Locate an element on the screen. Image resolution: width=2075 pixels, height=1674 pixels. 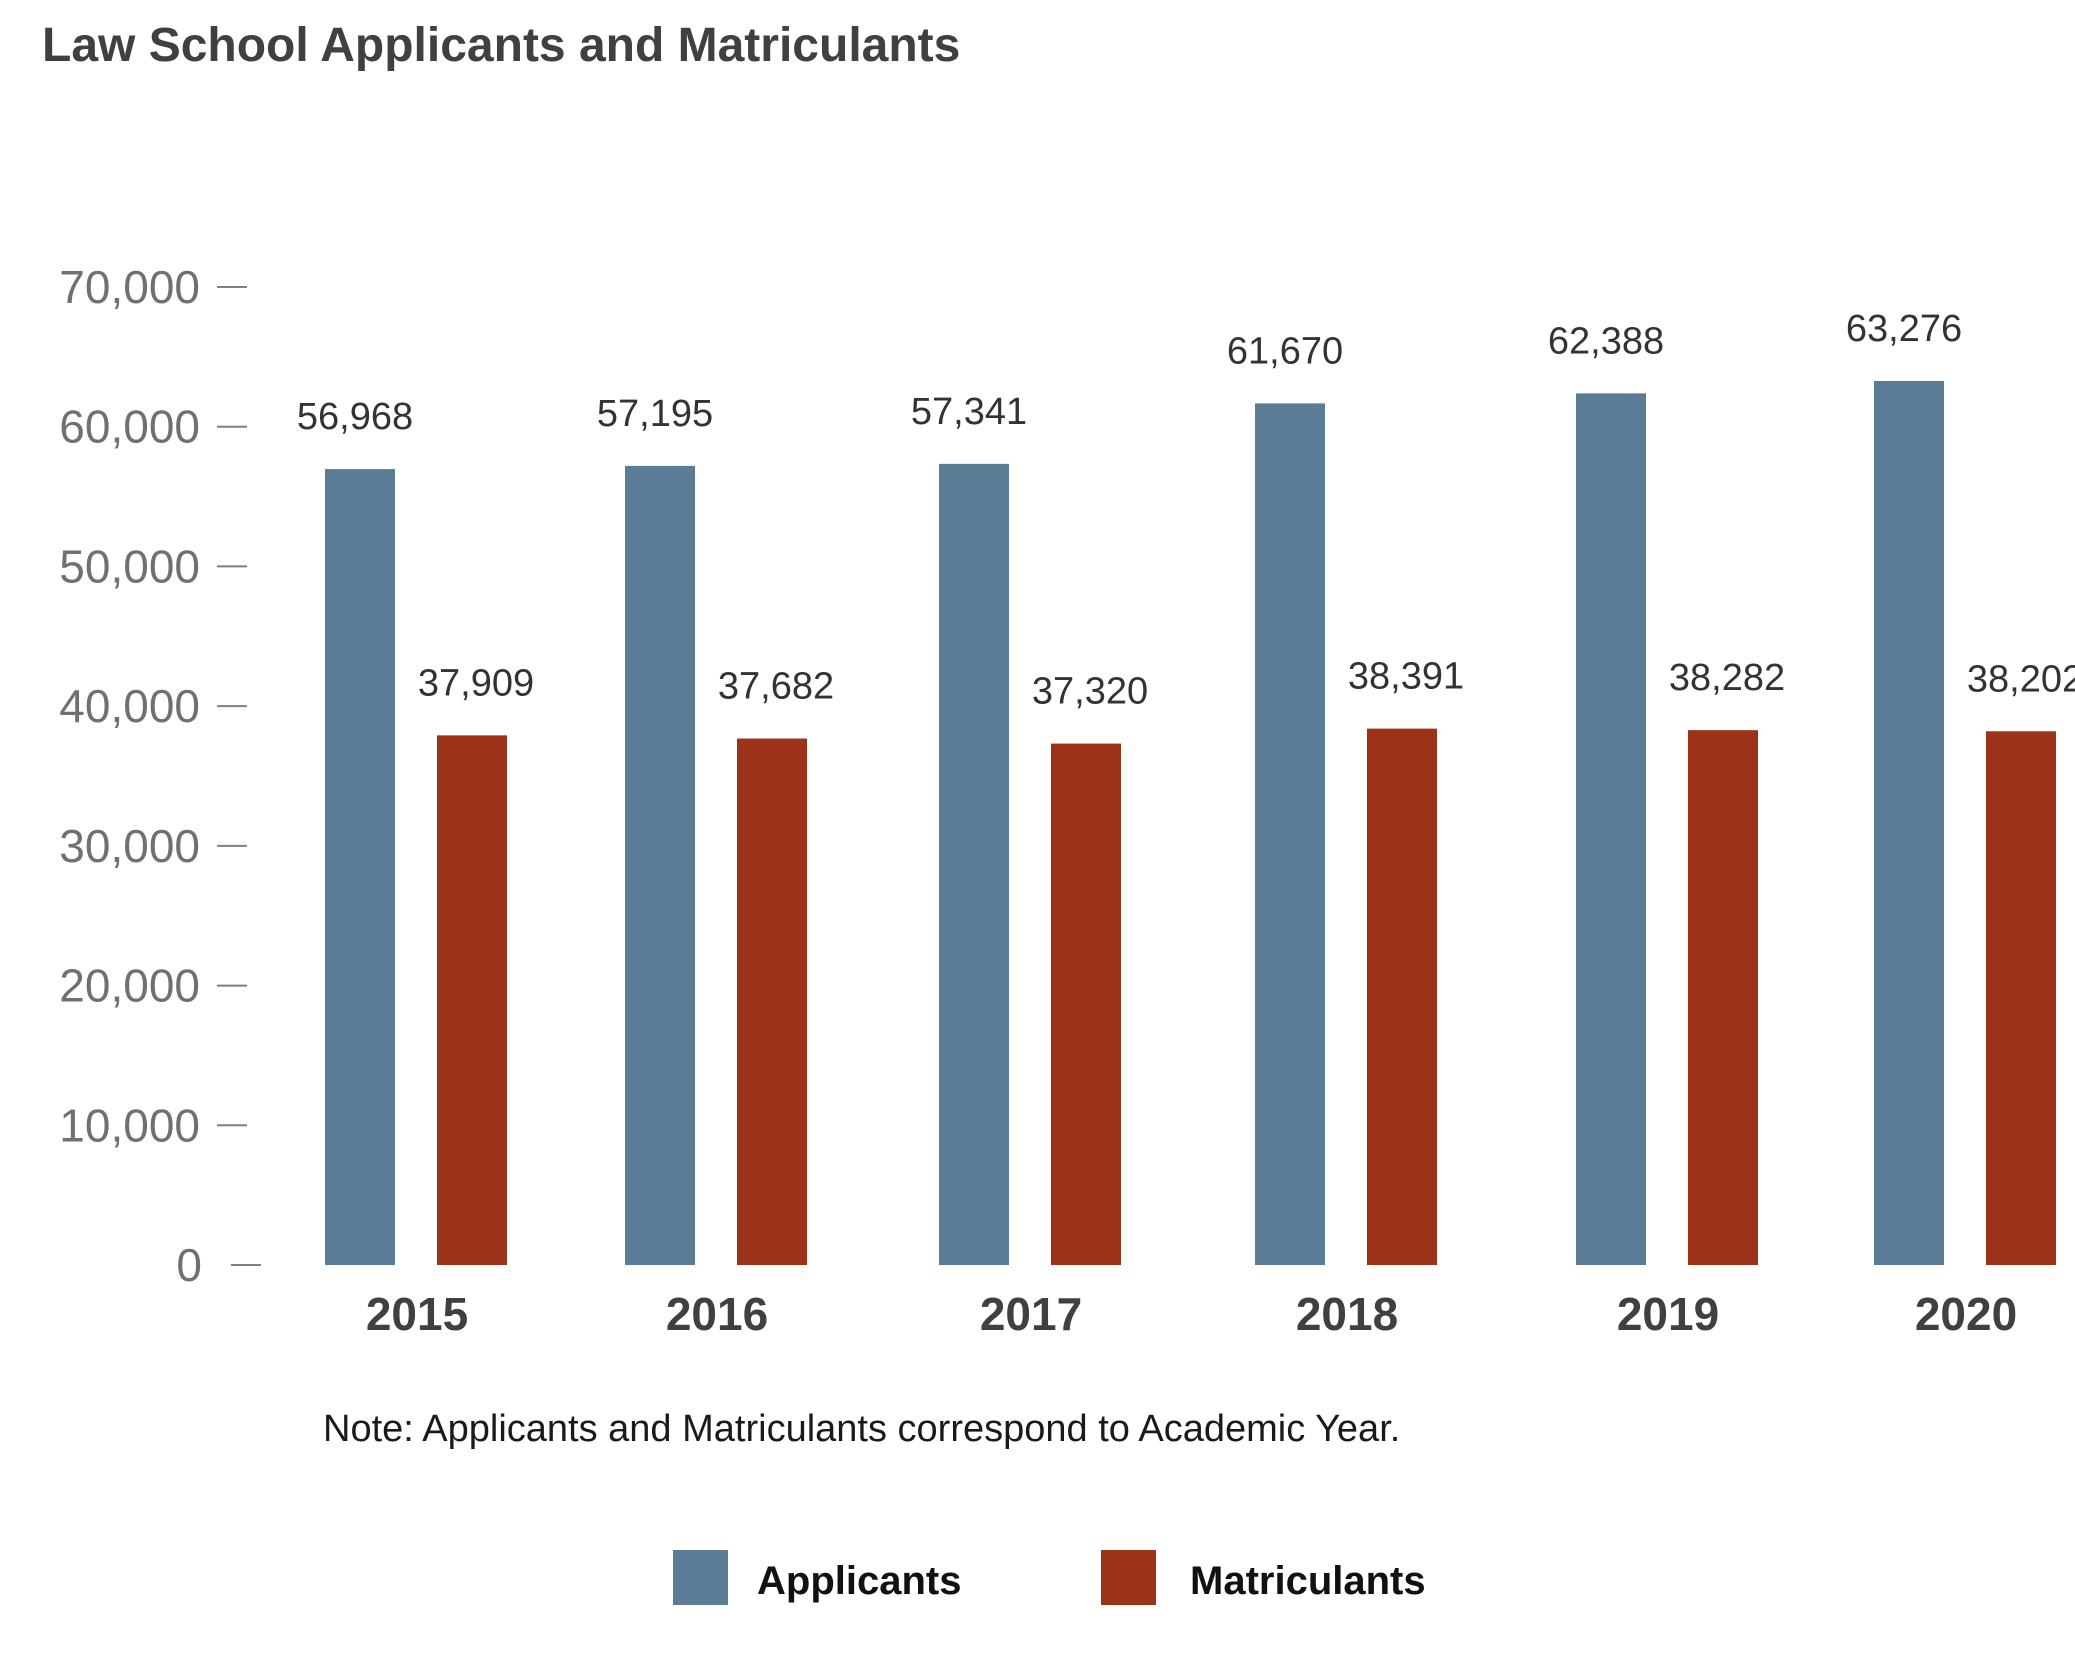
bar-applicants-2019 is located at coordinates (1611, 829).